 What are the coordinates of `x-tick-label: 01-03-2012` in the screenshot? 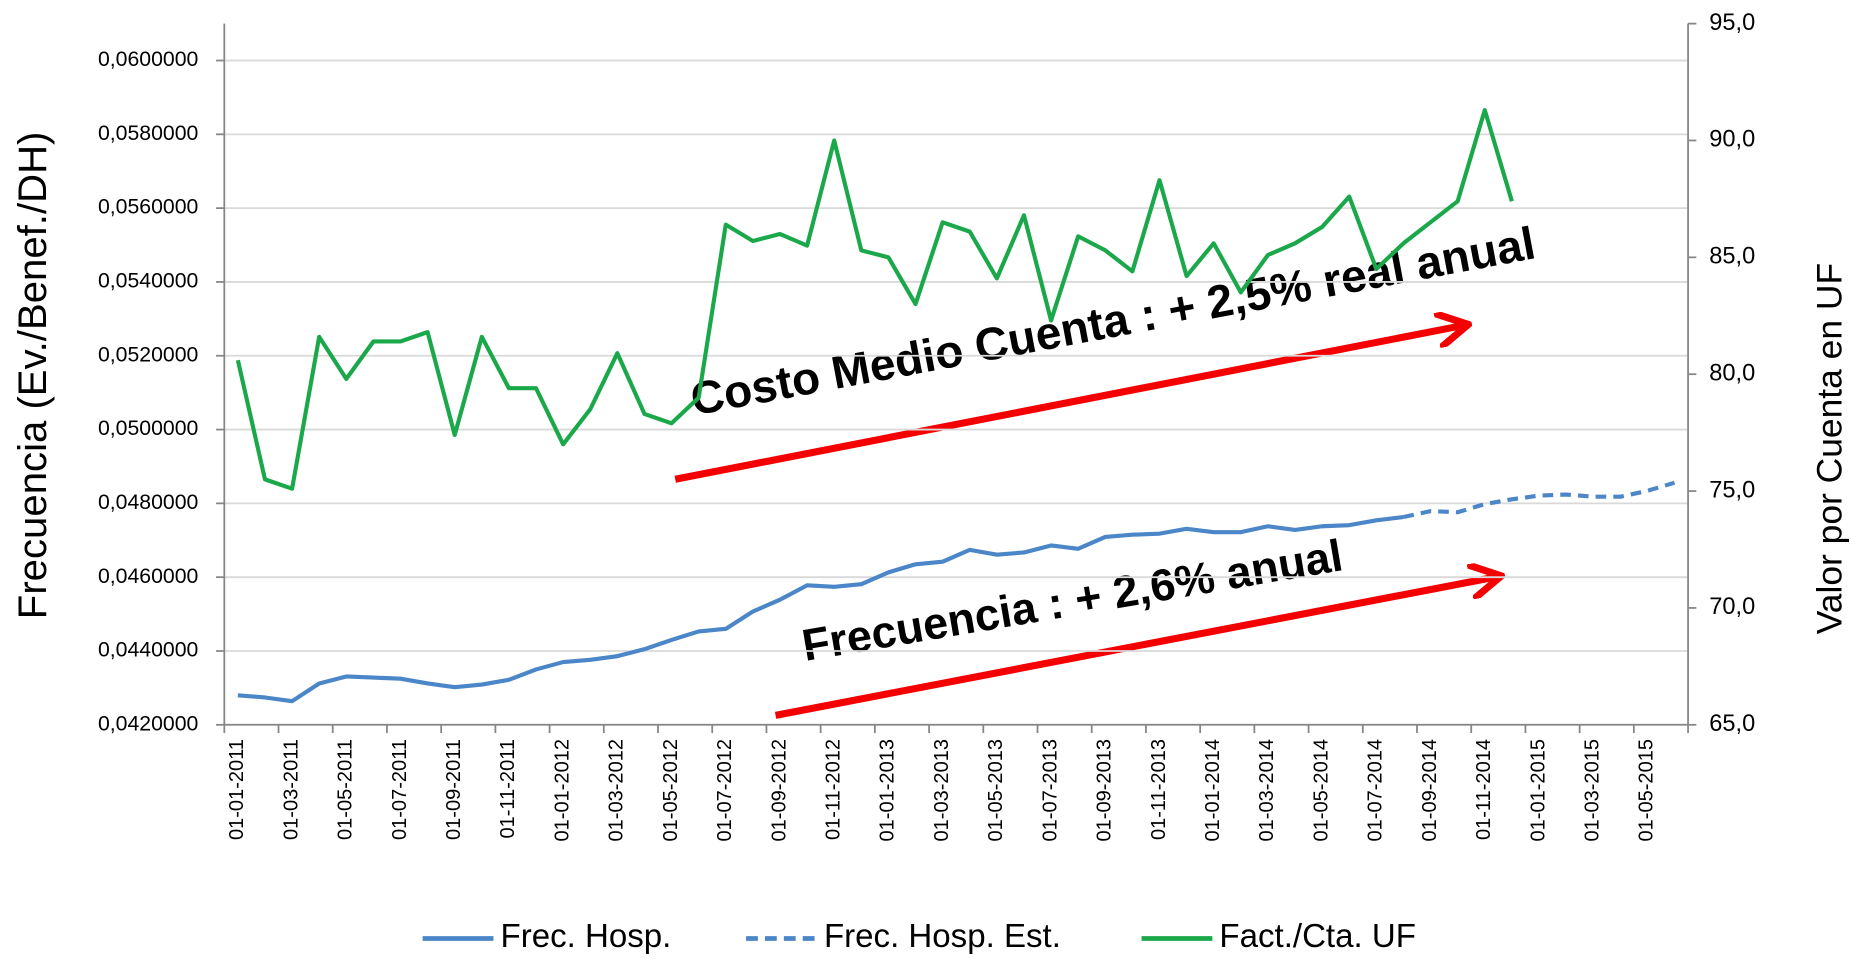 It's located at (617, 790).